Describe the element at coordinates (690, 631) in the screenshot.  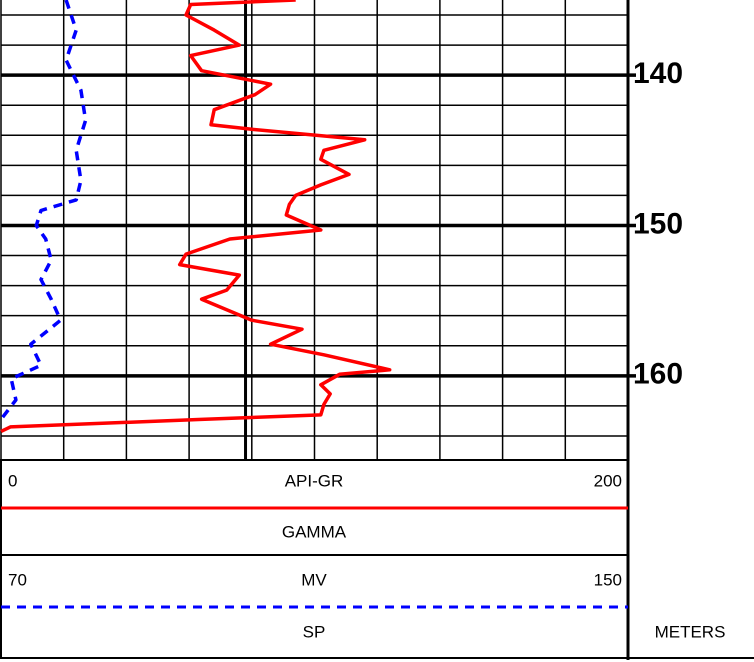
I see `depth-units: METERS` at that location.